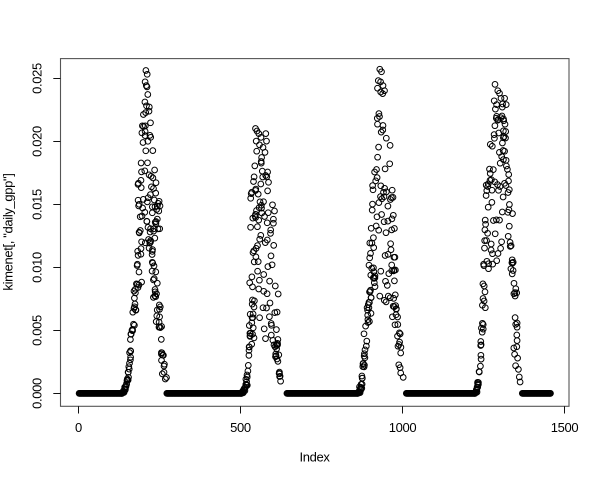  What do you see at coordinates (565, 427) in the screenshot?
I see `svg-text: 1500` at bounding box center [565, 427].